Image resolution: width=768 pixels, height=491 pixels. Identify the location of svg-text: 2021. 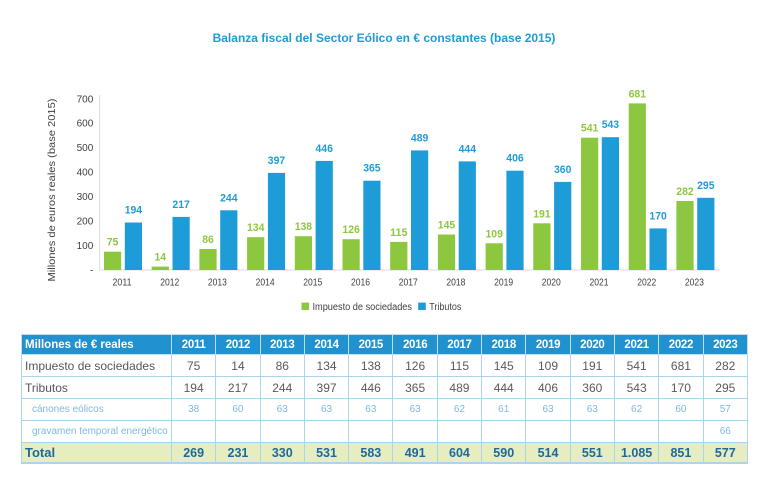
(599, 283).